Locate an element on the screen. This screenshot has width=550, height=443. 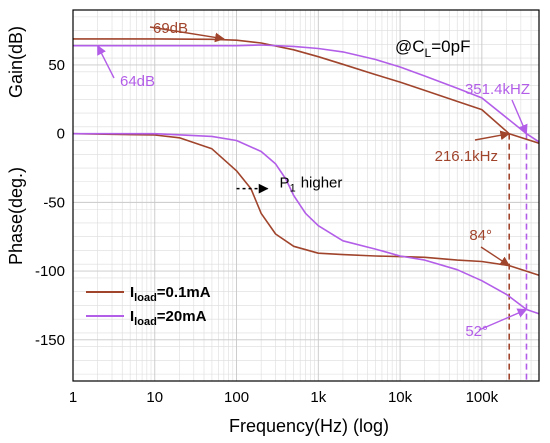
legend-label-0: Iload=0.1mA is located at coordinates (170, 294).